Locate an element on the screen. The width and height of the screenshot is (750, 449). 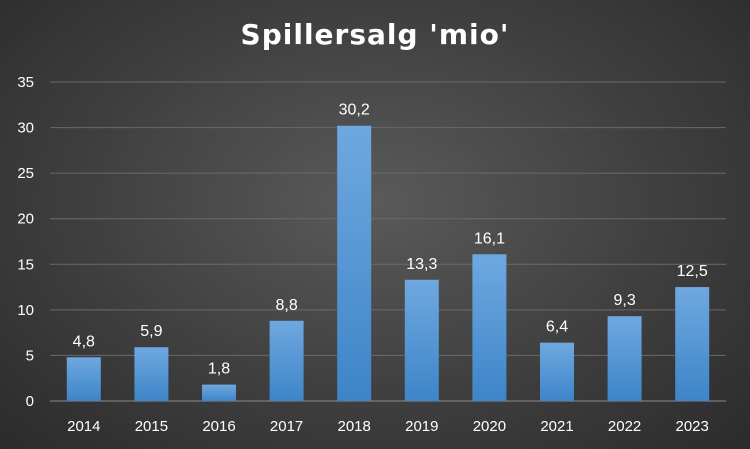
x-tick-label-2015: 2015 is located at coordinates (151, 426).